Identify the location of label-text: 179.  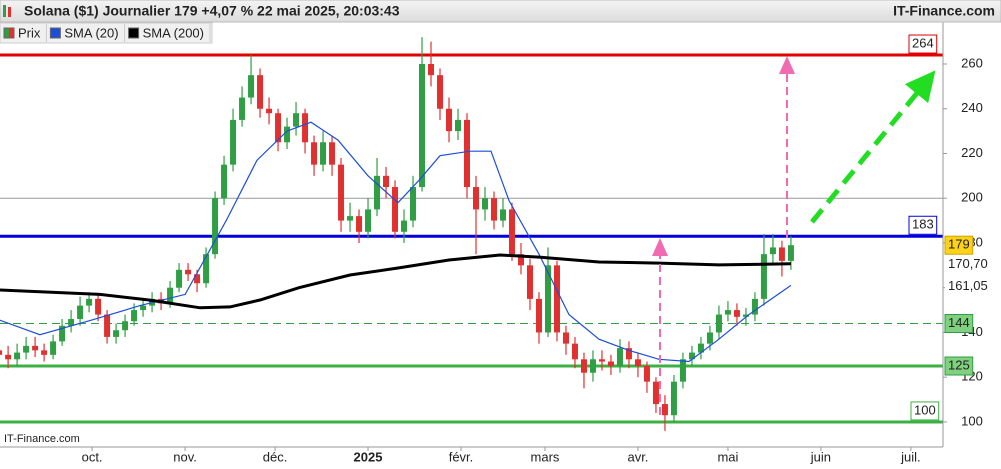
(959, 244).